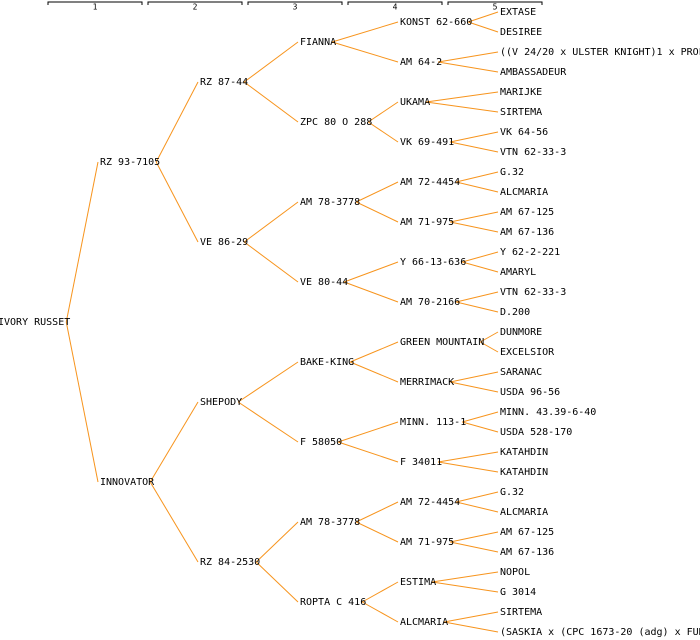 The height and width of the screenshot is (640, 700). What do you see at coordinates (442, 342) in the screenshot?
I see `node-label: GREEN MOUNTAIN` at bounding box center [442, 342].